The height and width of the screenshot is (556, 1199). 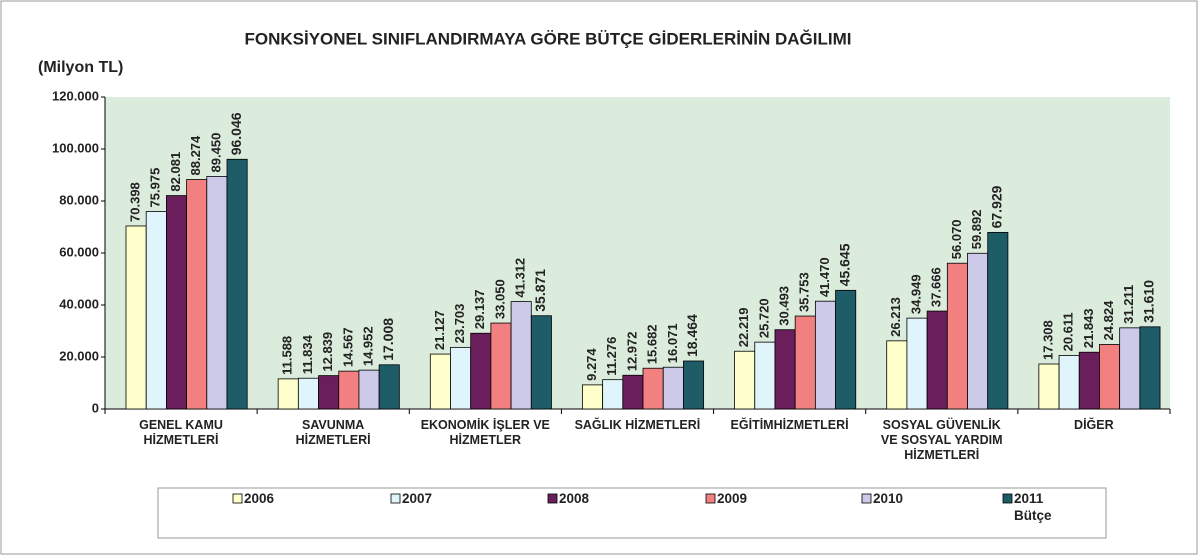 I want to click on y-tick-label: 60.000, so click(x=79, y=251).